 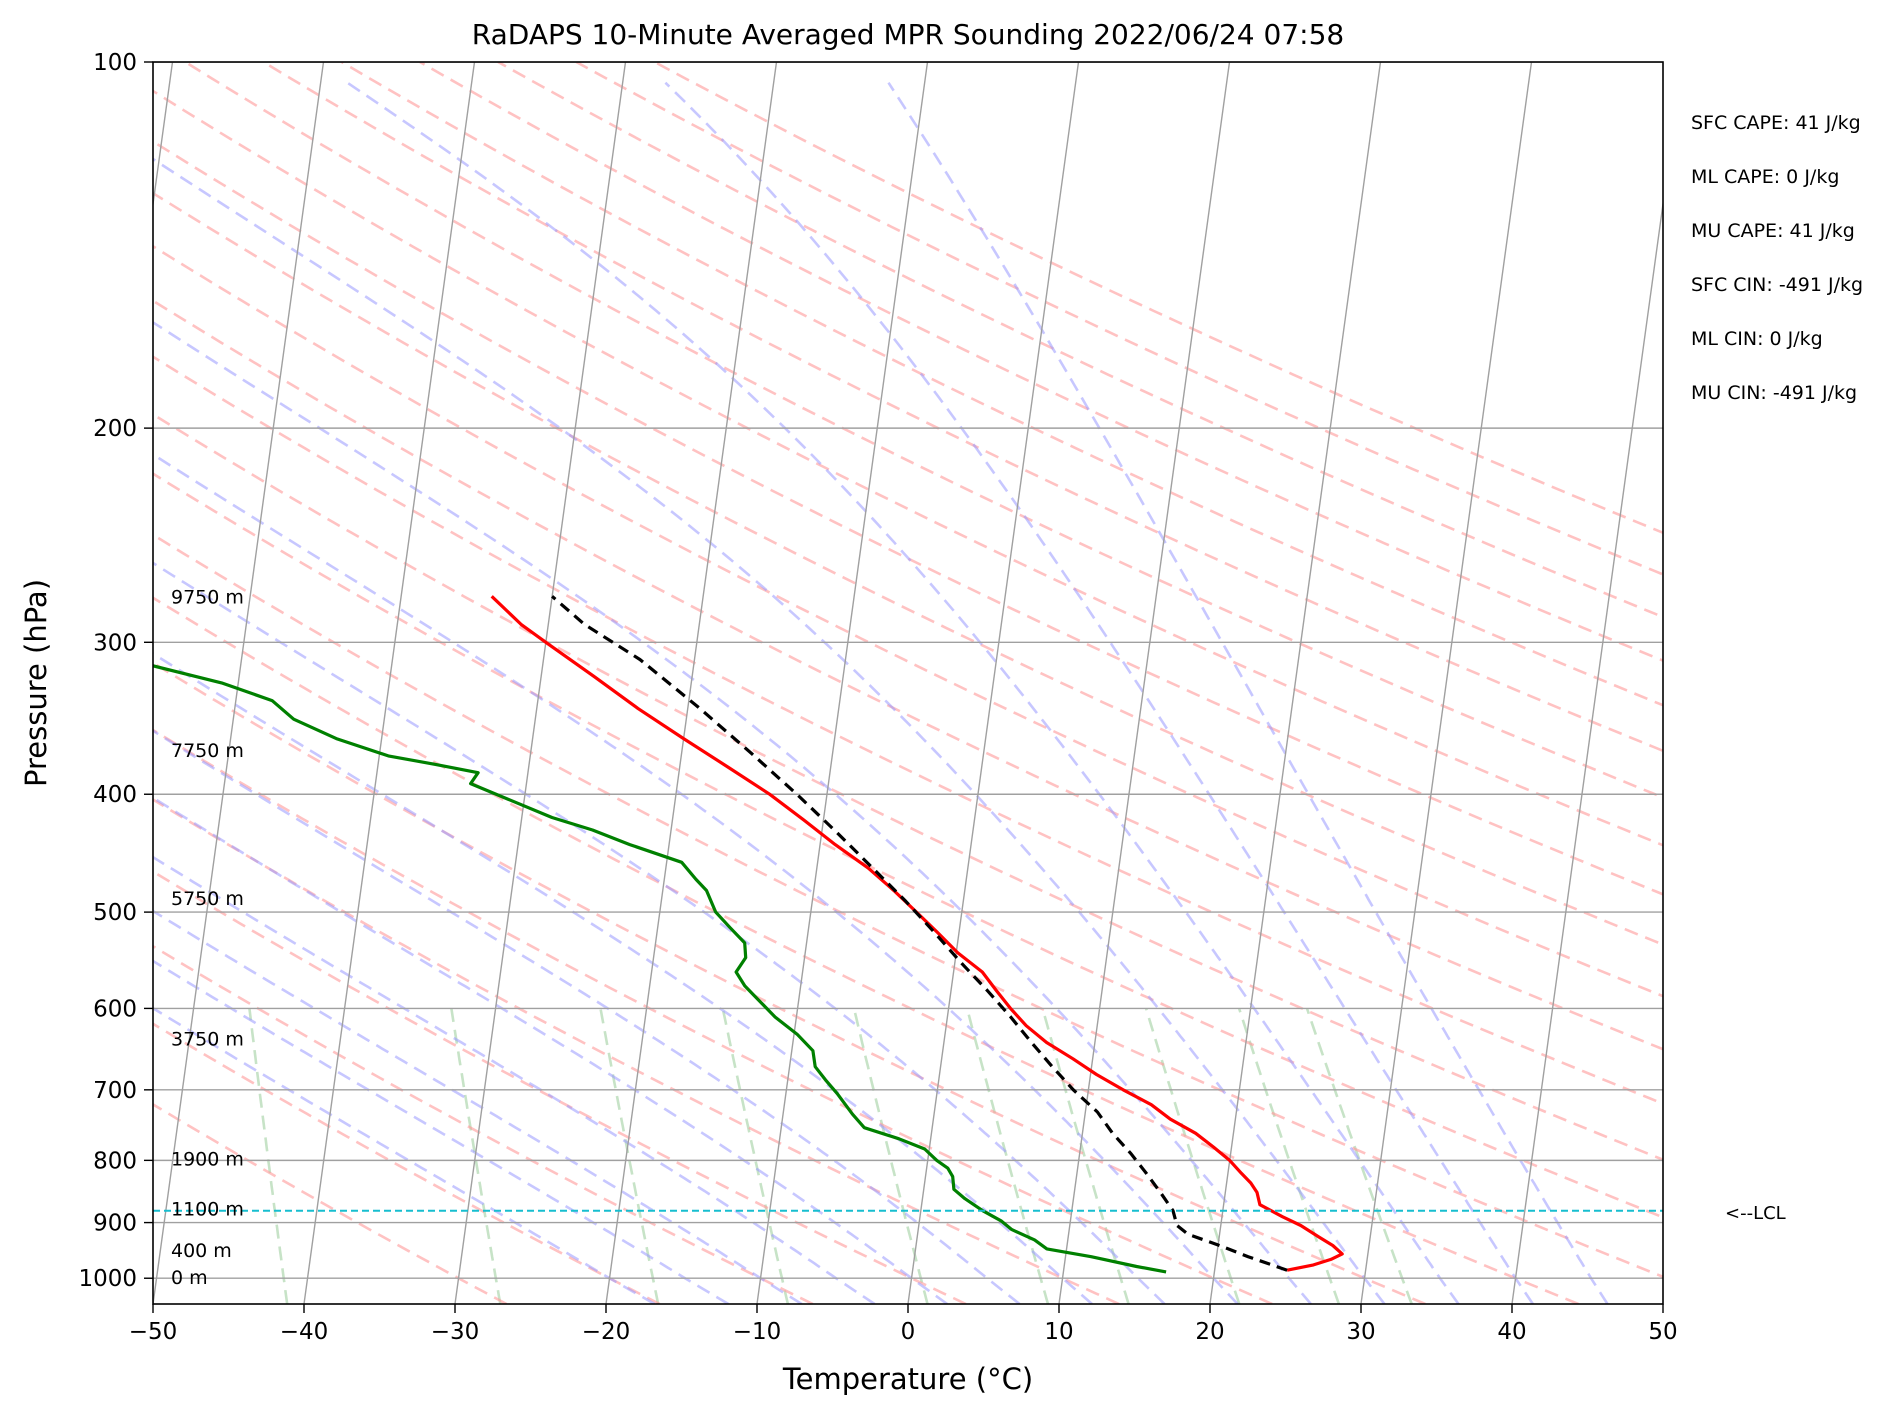 What do you see at coordinates (115, 1091) in the screenshot?
I see `y-tick-label: 700` at bounding box center [115, 1091].